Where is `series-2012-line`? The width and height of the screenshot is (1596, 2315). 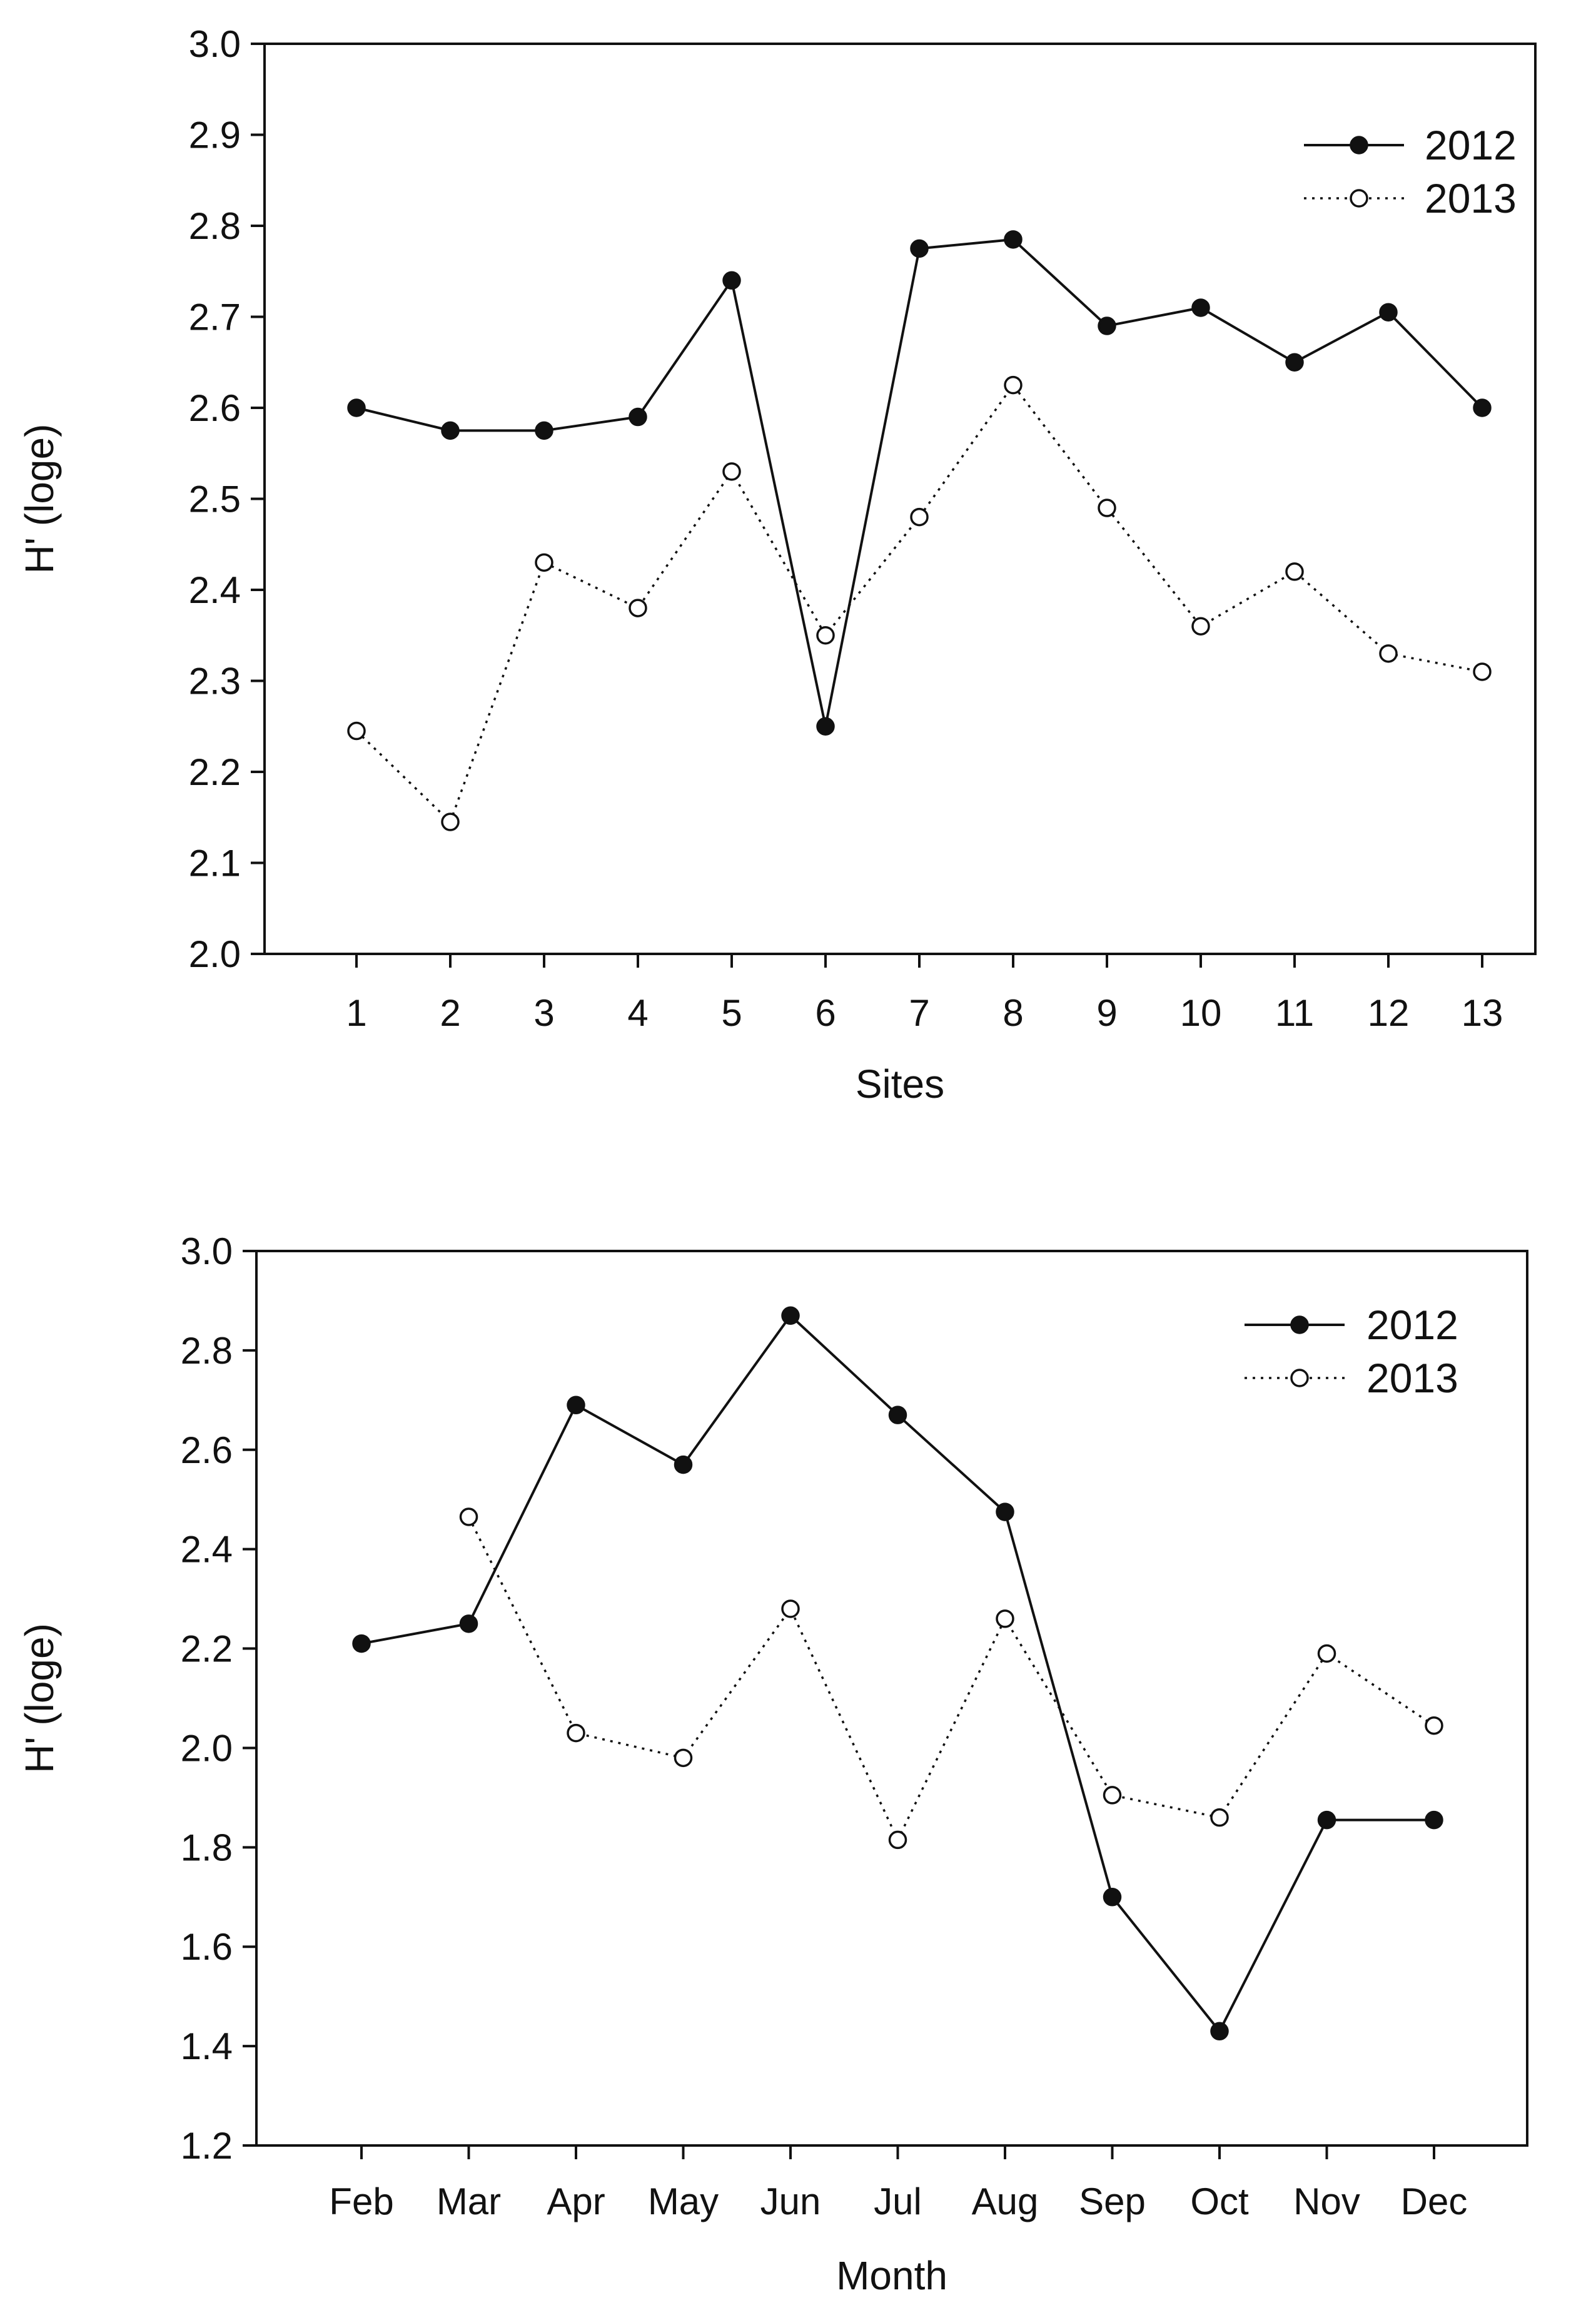 series-2012-line is located at coordinates (919, 482).